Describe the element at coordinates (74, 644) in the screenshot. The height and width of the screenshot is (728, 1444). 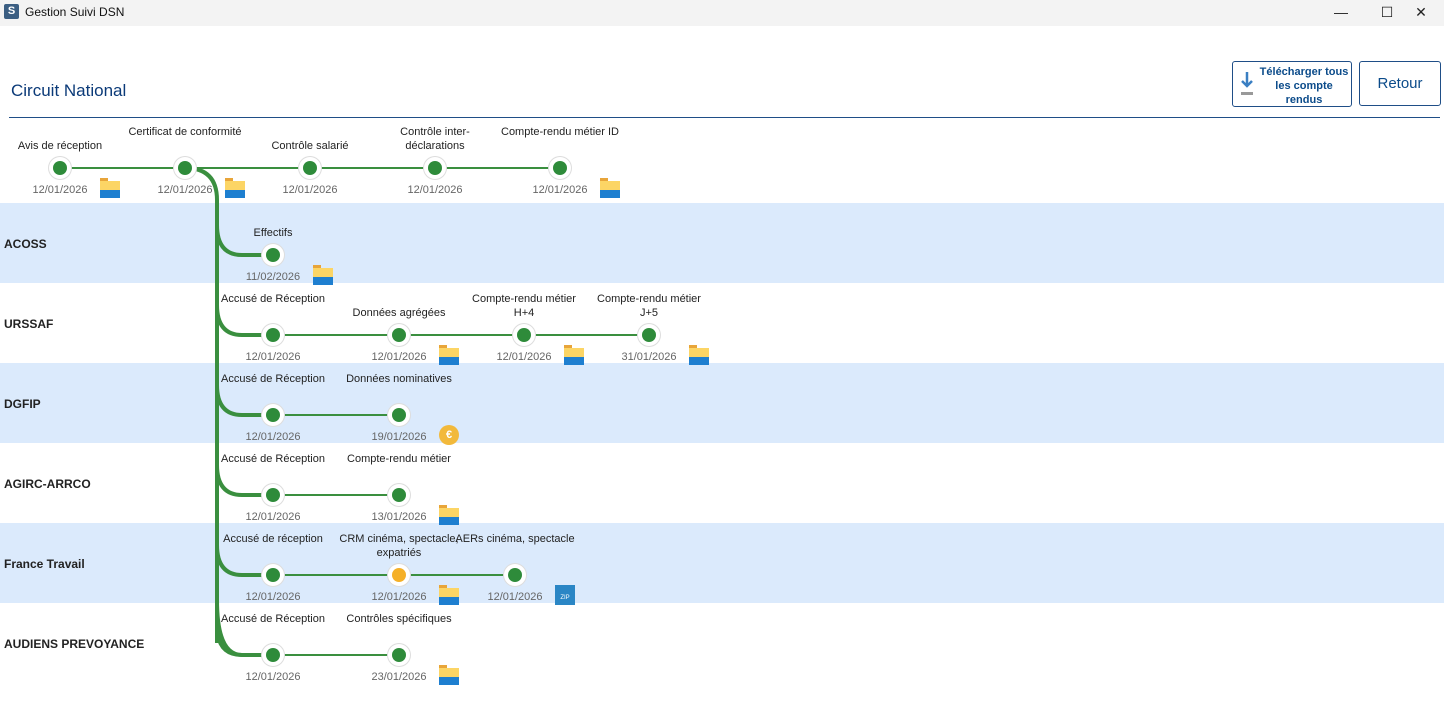
I see `organism-name: AUDIENS PREVOYANCE` at that location.